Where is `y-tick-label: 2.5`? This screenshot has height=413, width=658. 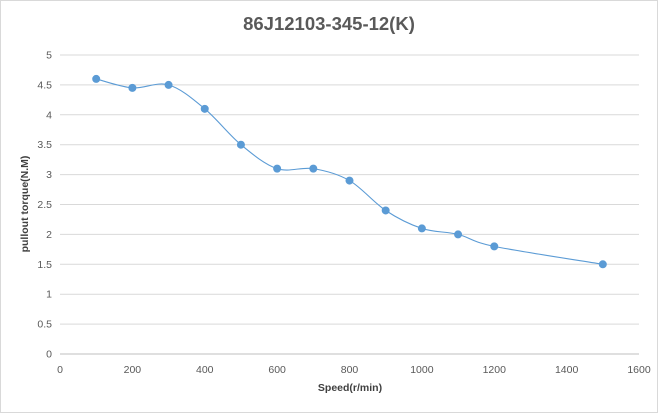 y-tick-label: 2.5 is located at coordinates (44, 205).